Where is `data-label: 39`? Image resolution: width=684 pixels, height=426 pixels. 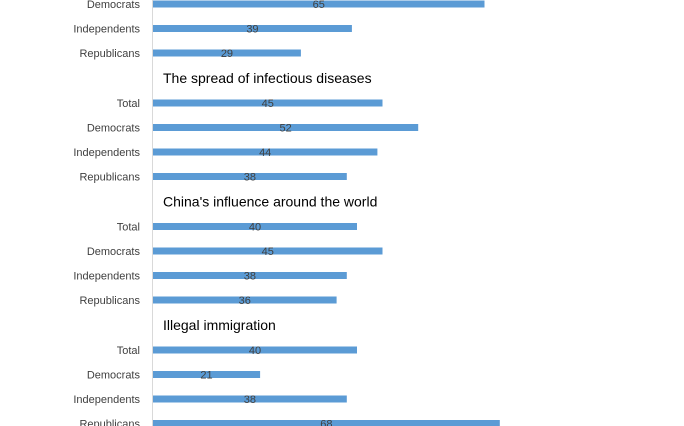
data-label: 39 is located at coordinates (252, 30).